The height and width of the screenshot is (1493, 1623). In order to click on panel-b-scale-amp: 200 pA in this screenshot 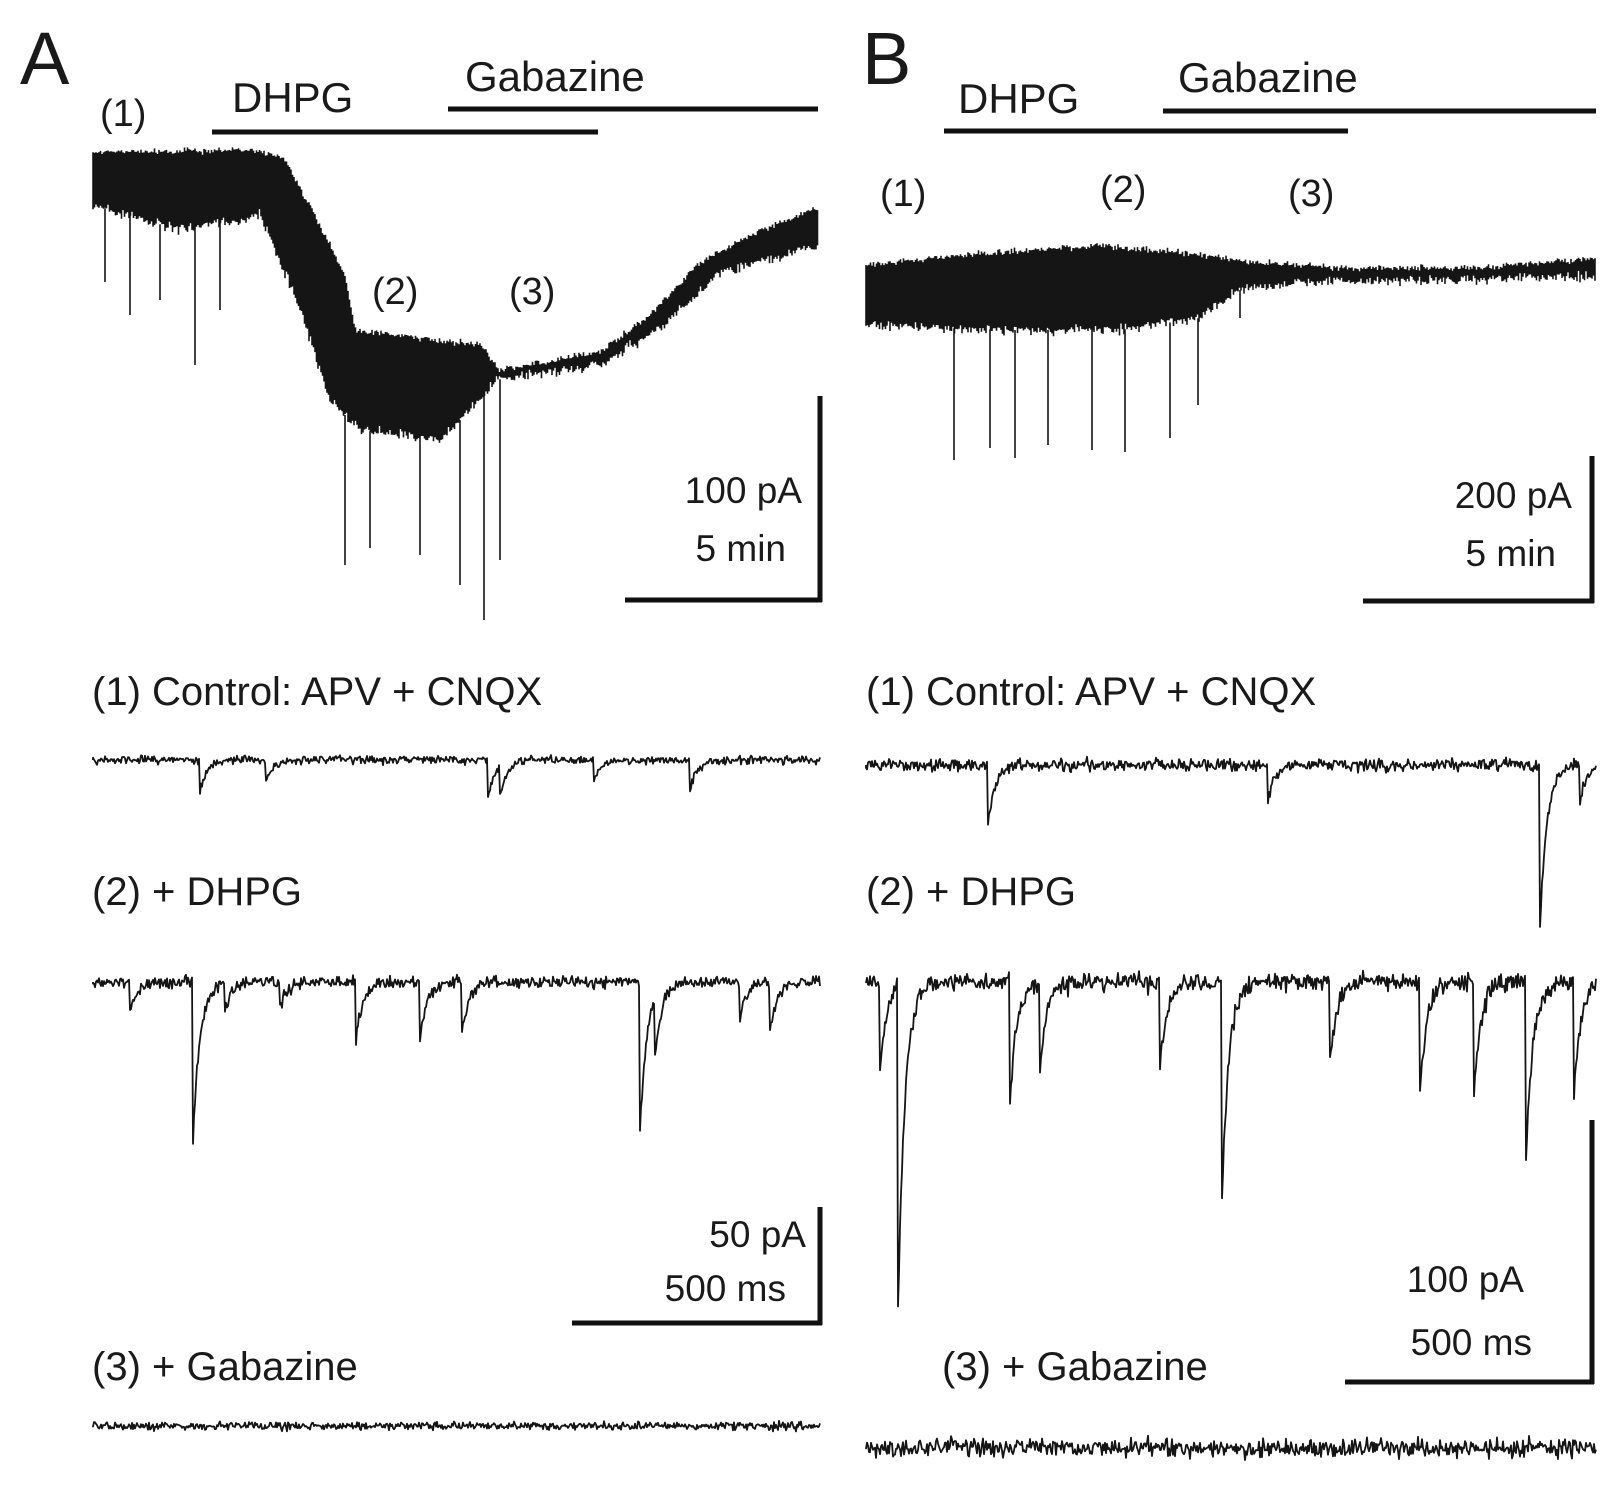, I will do `click(1514, 495)`.